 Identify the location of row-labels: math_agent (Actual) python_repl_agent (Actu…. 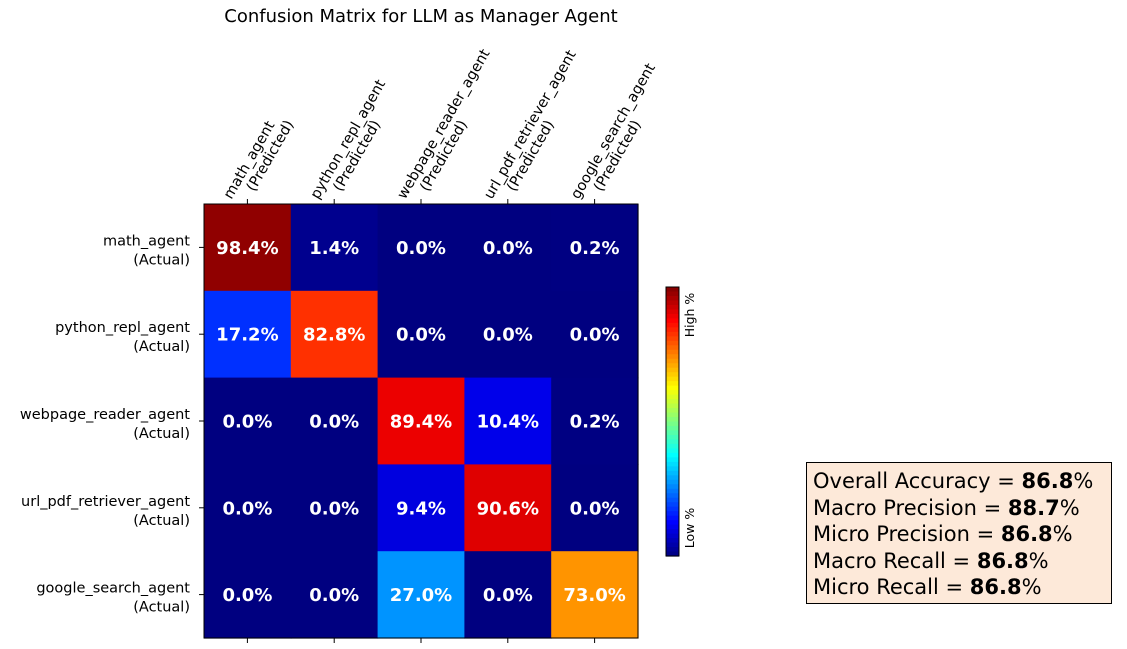
(105, 424).